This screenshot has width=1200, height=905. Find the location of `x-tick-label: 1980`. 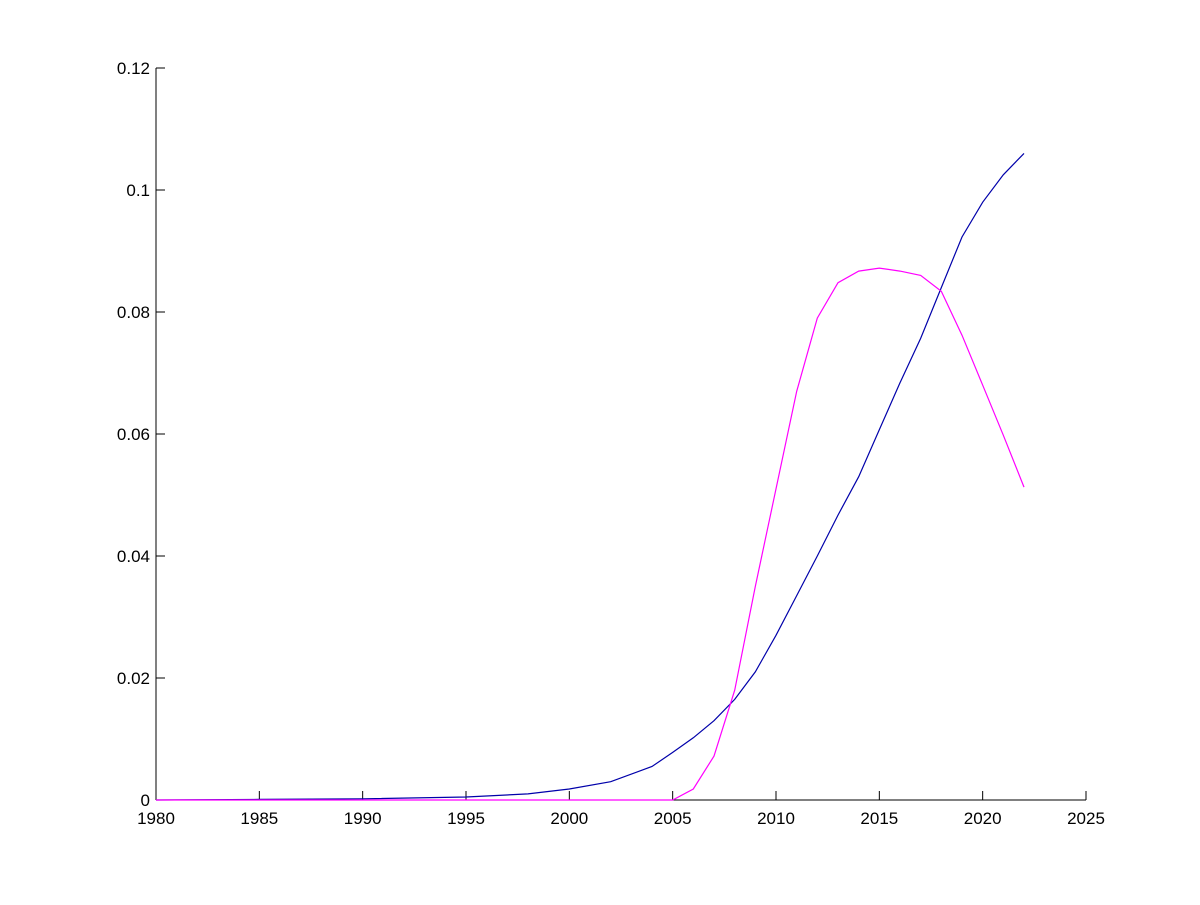

x-tick-label: 1980 is located at coordinates (156, 818).